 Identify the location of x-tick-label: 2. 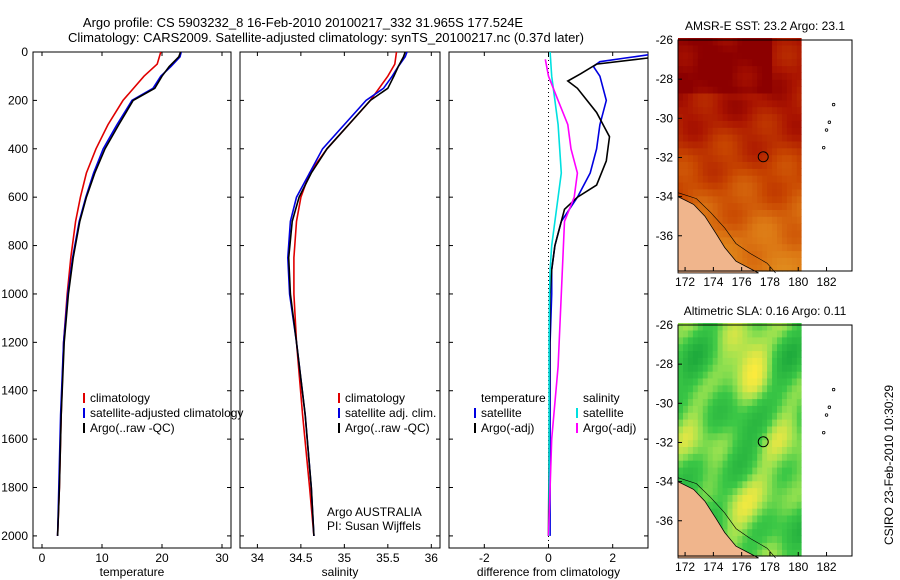
(612, 558).